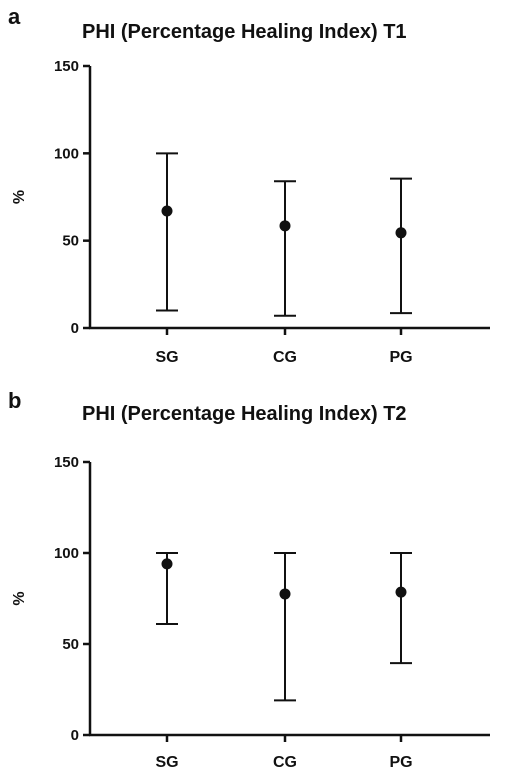 The image size is (506, 768). Describe the element at coordinates (14, 400) in the screenshot. I see `panel-letter: b` at that location.